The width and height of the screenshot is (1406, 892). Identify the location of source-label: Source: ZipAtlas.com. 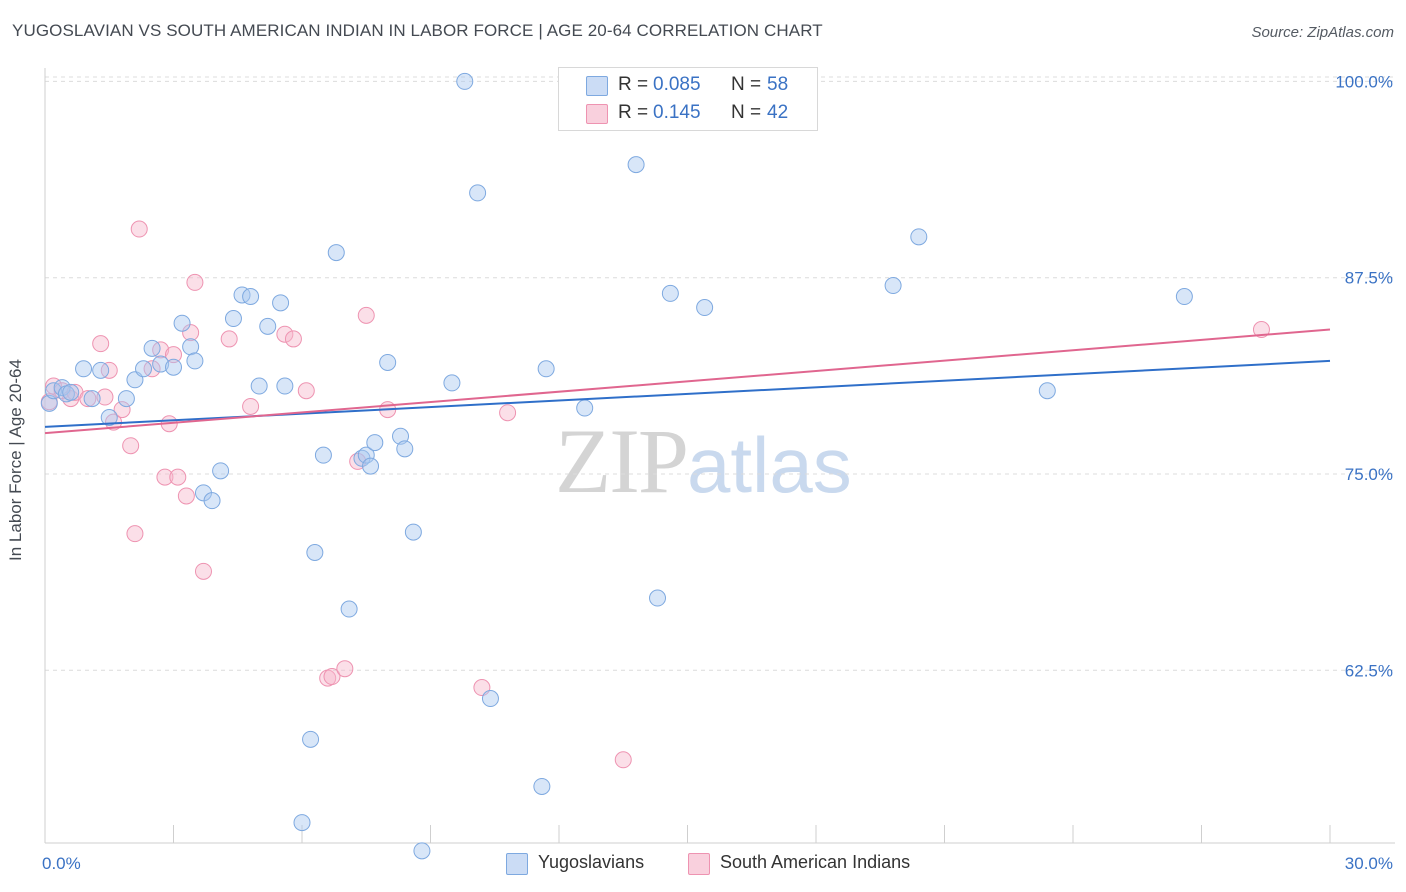
(1322, 32).